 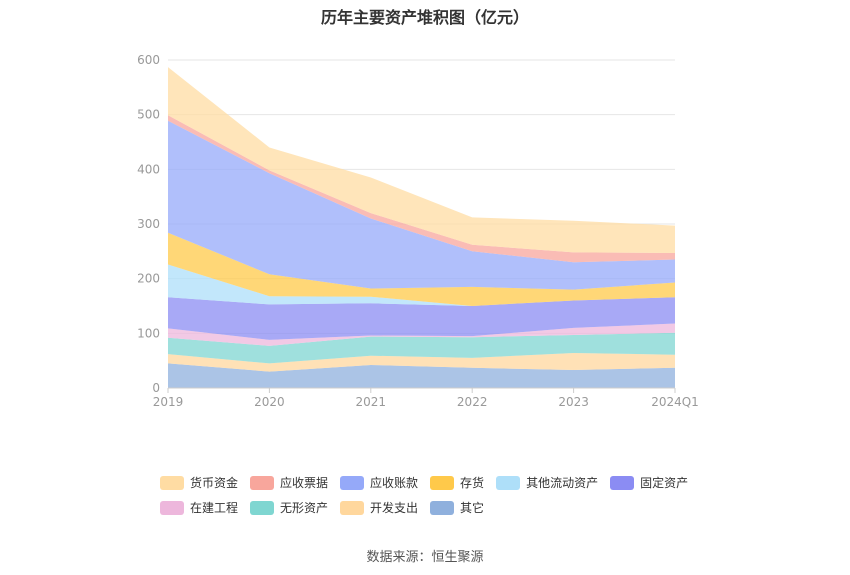 What do you see at coordinates (421, 375) in the screenshot?
I see `area-其它` at bounding box center [421, 375].